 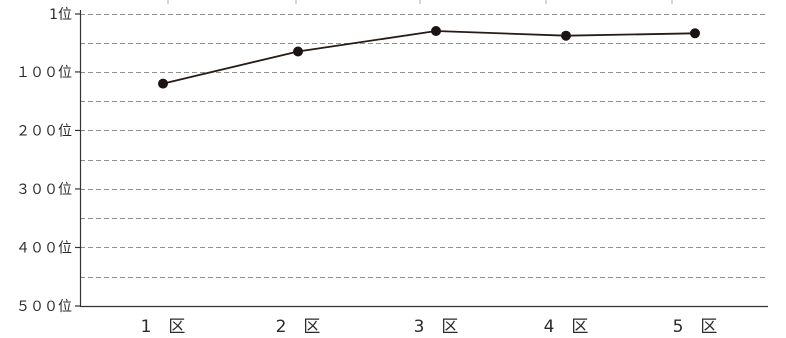 I want to click on y-tick-labels: 1位 １００位 ２００位 ３００位 ４００位 ５００位, so click(x=44, y=161).